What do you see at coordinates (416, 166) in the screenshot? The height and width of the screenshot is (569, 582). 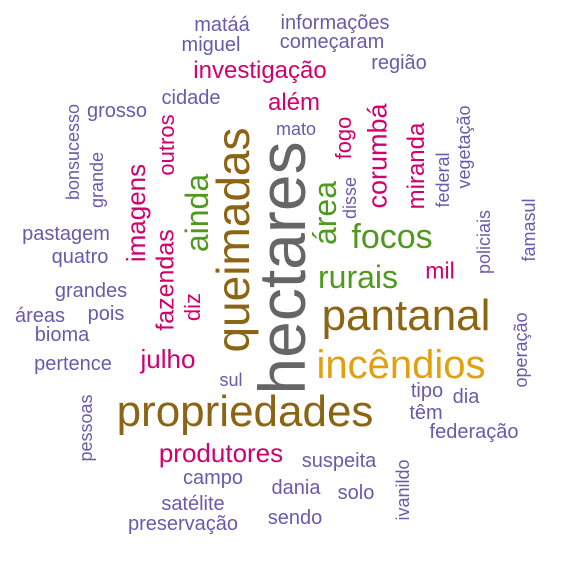 I see `word-miranda: miranda` at bounding box center [416, 166].